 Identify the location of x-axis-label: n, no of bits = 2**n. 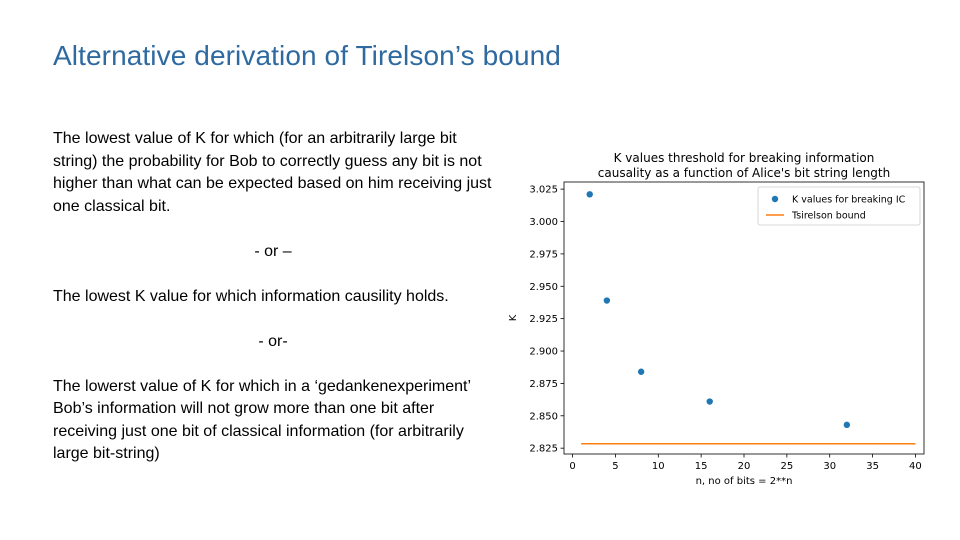
(744, 481).